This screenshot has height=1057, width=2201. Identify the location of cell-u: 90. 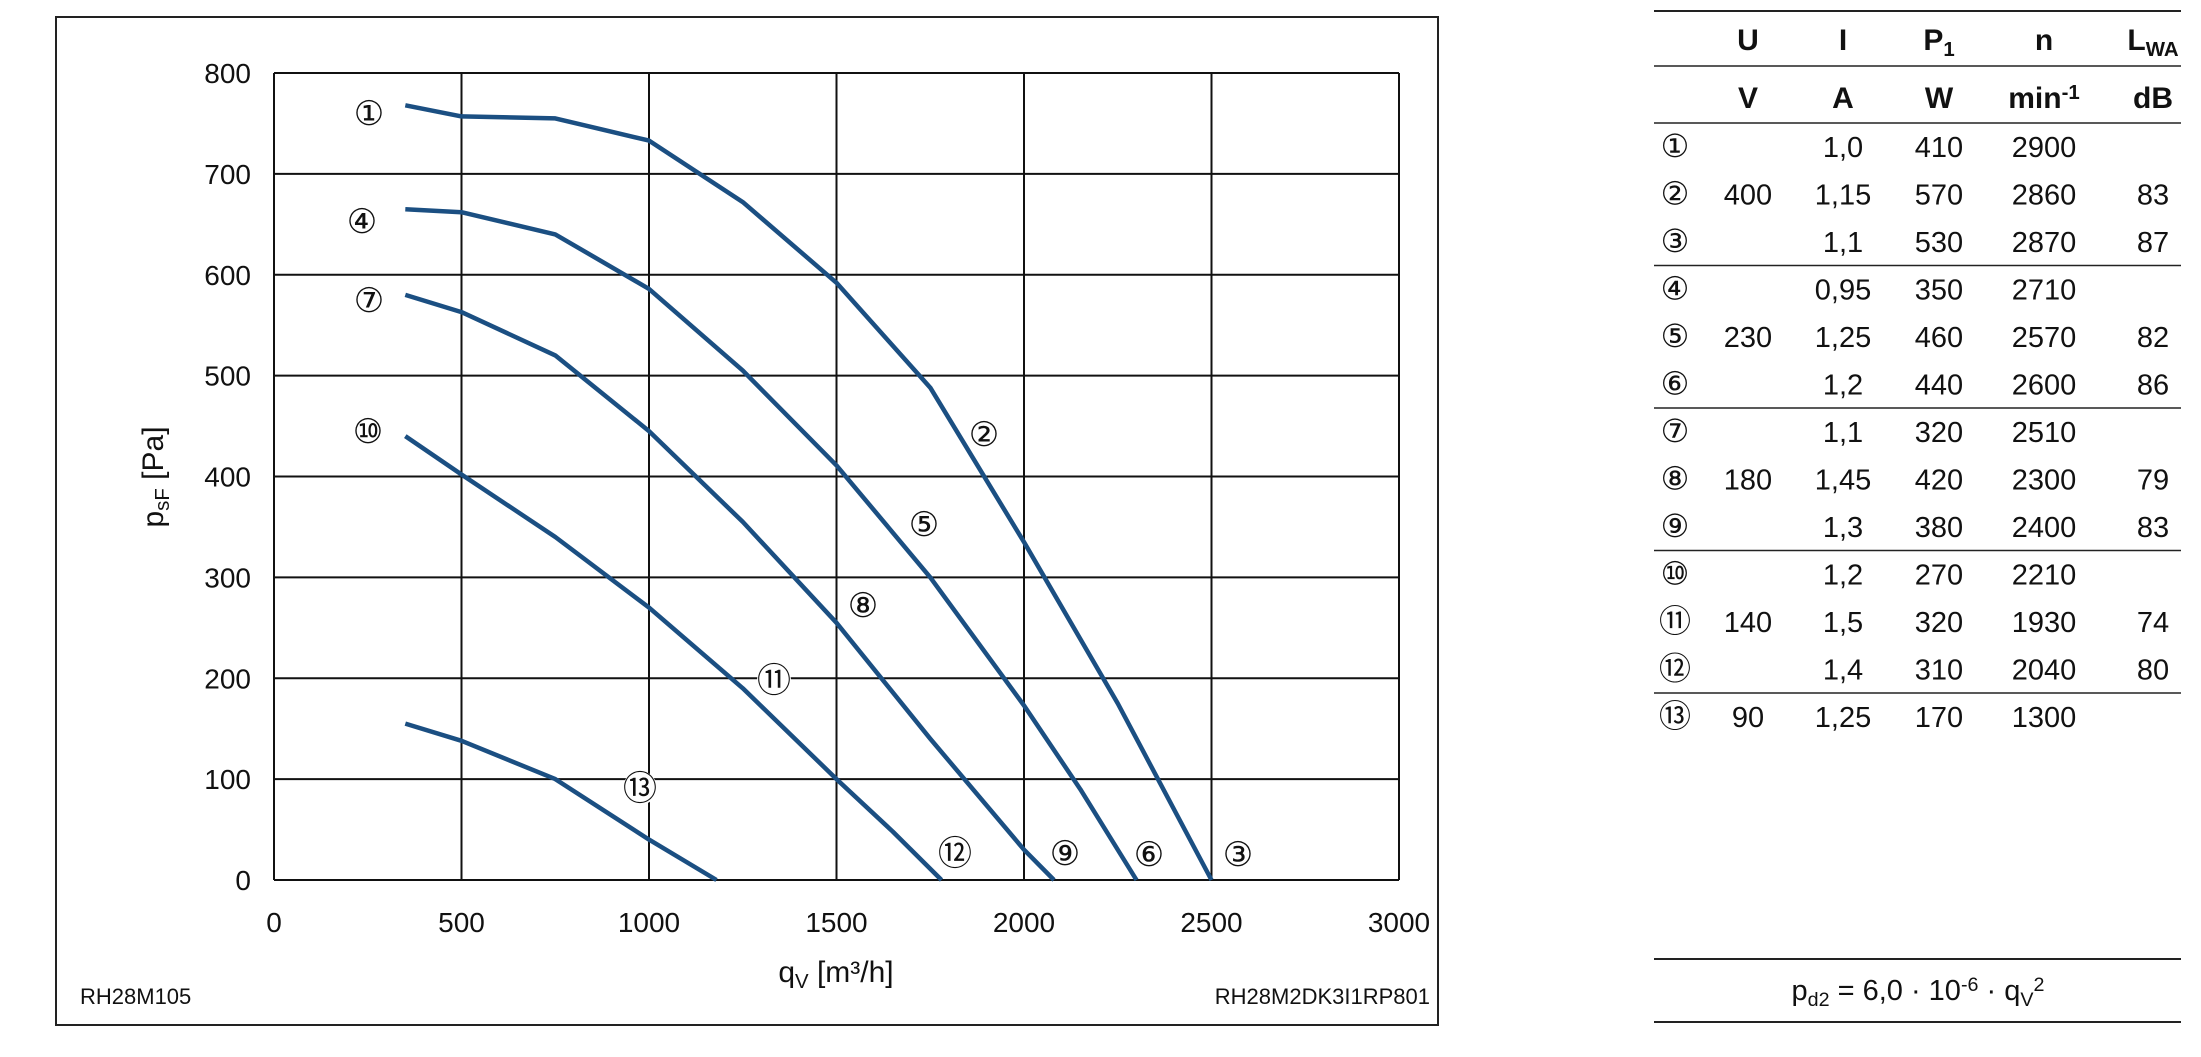
(1748, 718).